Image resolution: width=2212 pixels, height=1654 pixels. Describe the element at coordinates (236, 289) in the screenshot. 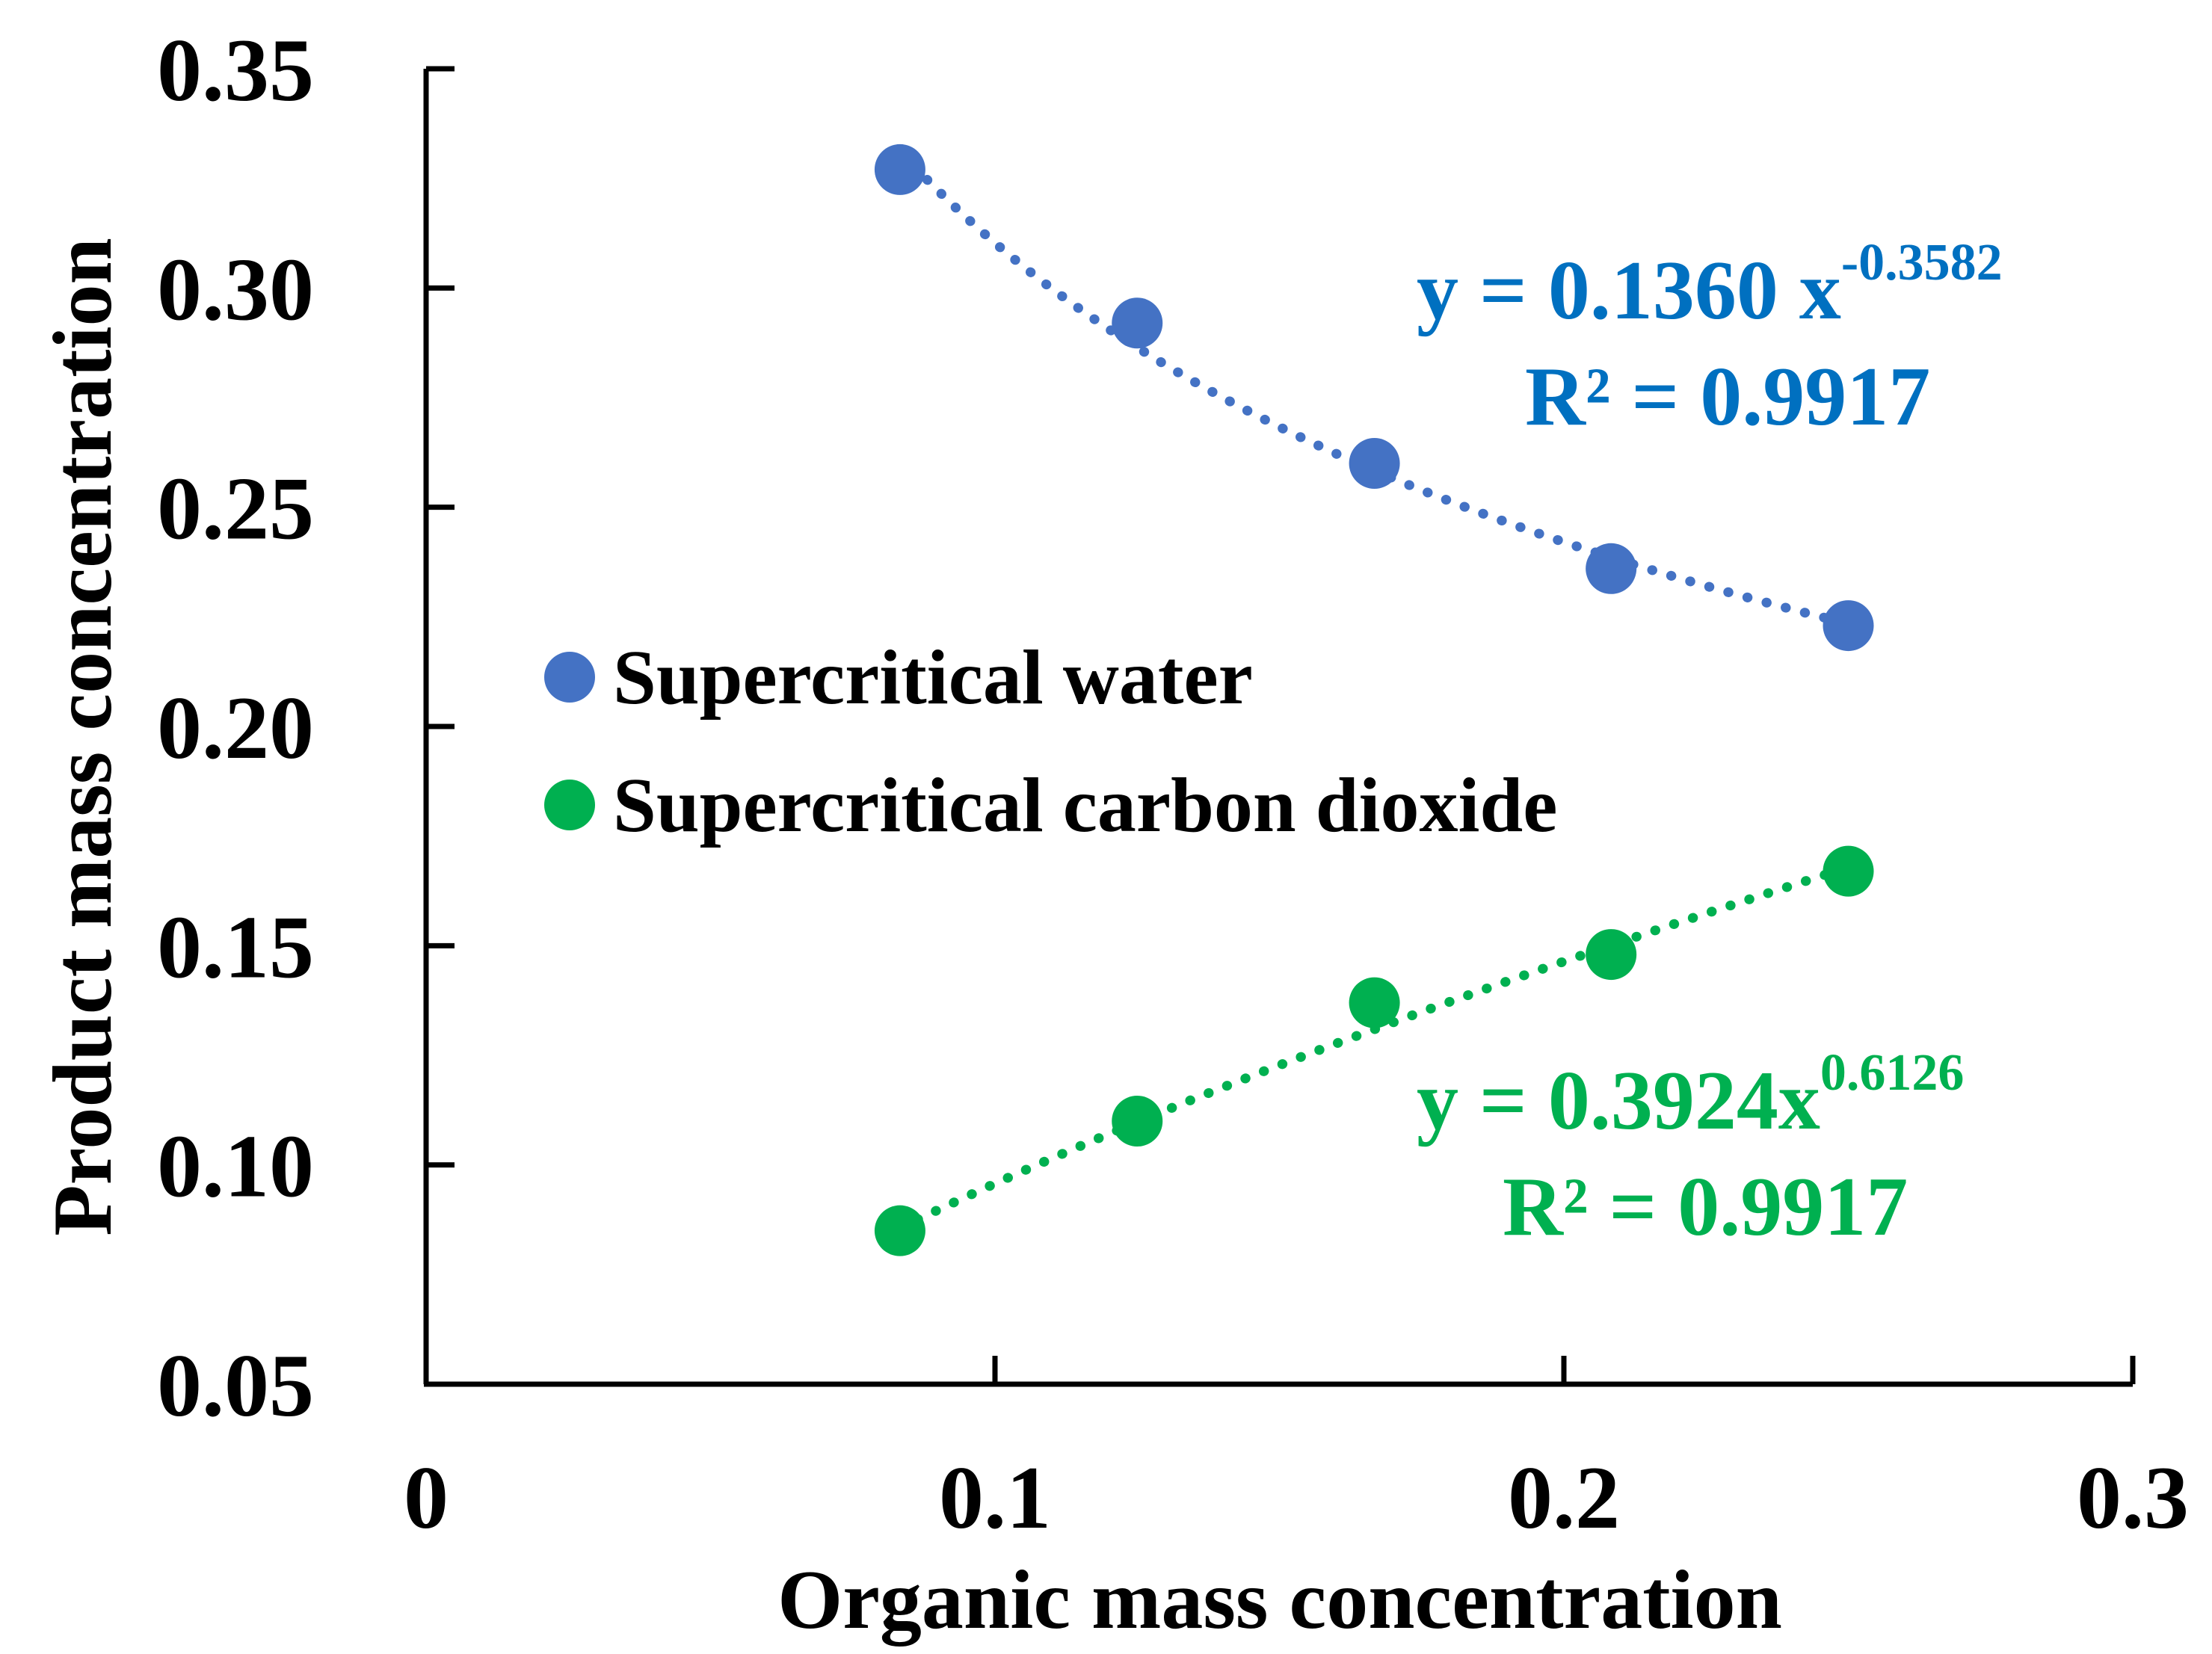

I see `y-tick-label: 0.30` at that location.